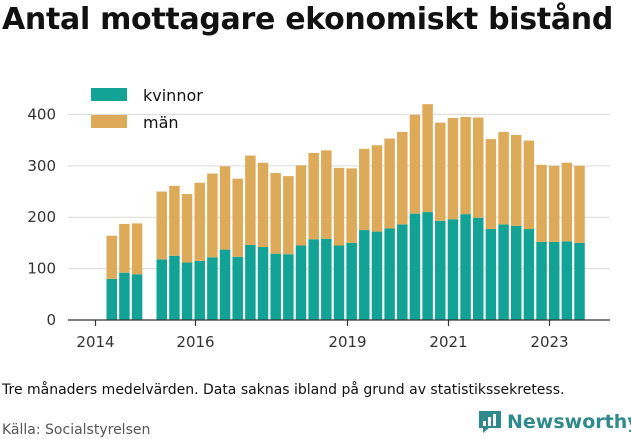 The height and width of the screenshot is (439, 631). I want to click on legend-label-man: män, so click(161, 122).